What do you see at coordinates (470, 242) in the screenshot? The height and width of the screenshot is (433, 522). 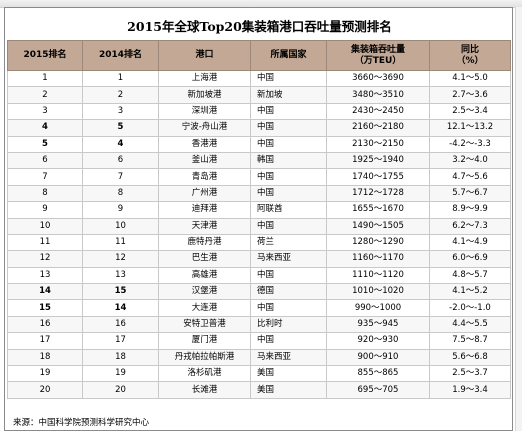 I see `cell-yoy: 4.1～4.9` at bounding box center [470, 242].